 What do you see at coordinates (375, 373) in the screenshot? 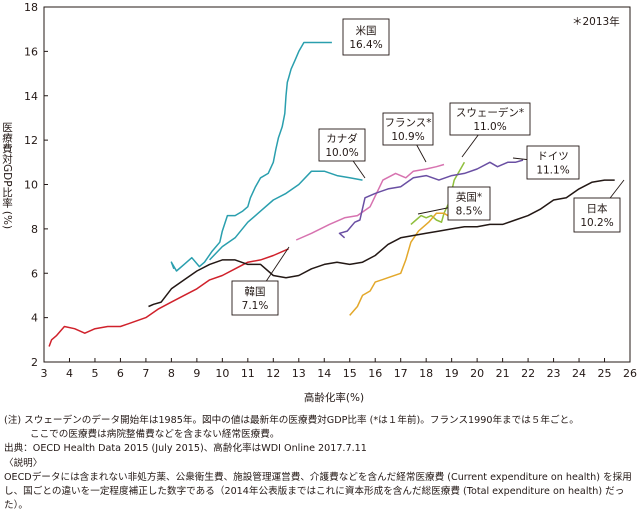
I see `x-tick-label: 16` at bounding box center [375, 373].